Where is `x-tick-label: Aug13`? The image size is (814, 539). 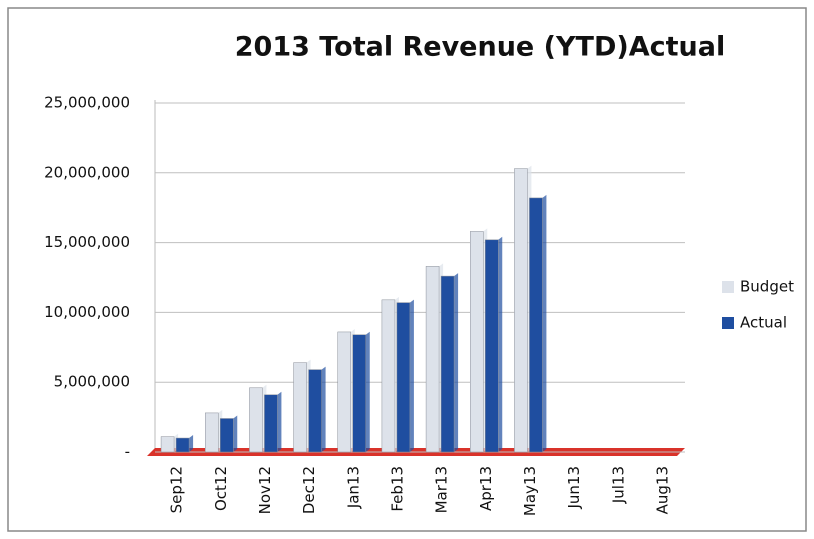
x-tick-label: Aug13 is located at coordinates (662, 490).